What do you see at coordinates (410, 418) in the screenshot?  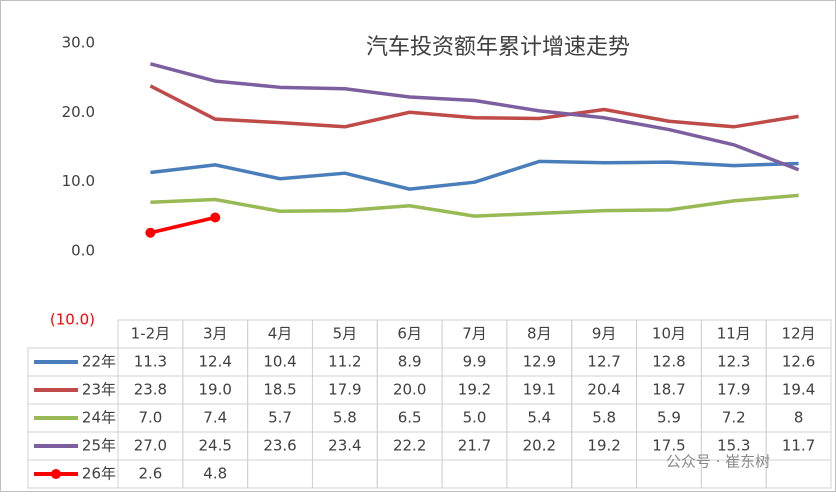 I see `table-value: 6.5` at bounding box center [410, 418].